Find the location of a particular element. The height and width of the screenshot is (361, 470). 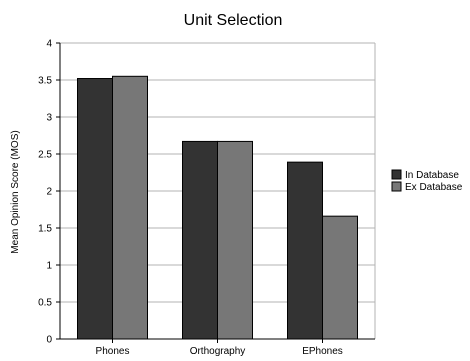

y-tick-label: 4 is located at coordinates (49, 44).